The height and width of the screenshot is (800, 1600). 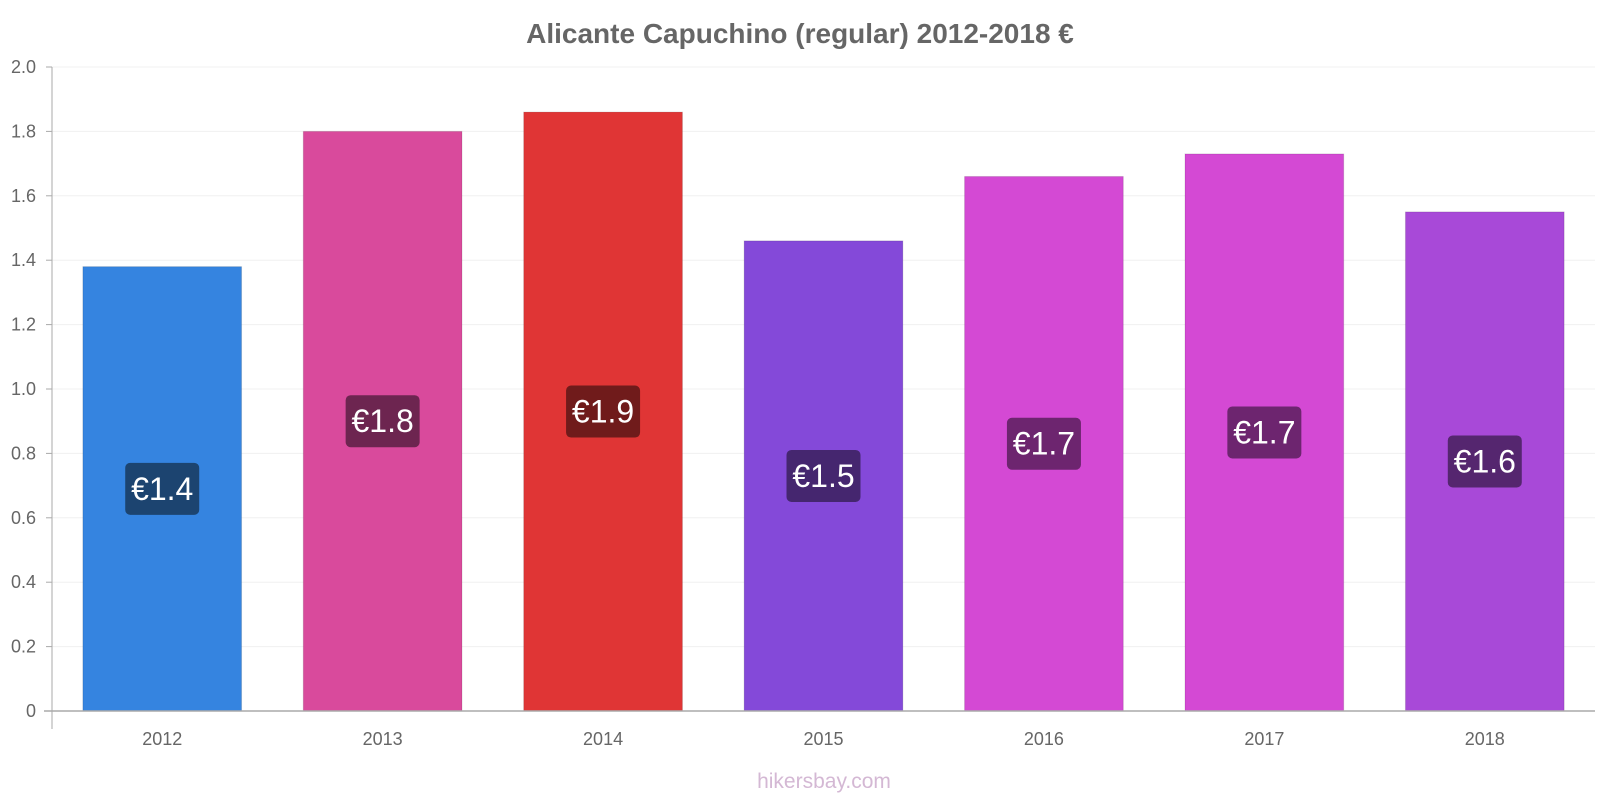 I want to click on y-tick-label: 0, so click(x=31, y=711).